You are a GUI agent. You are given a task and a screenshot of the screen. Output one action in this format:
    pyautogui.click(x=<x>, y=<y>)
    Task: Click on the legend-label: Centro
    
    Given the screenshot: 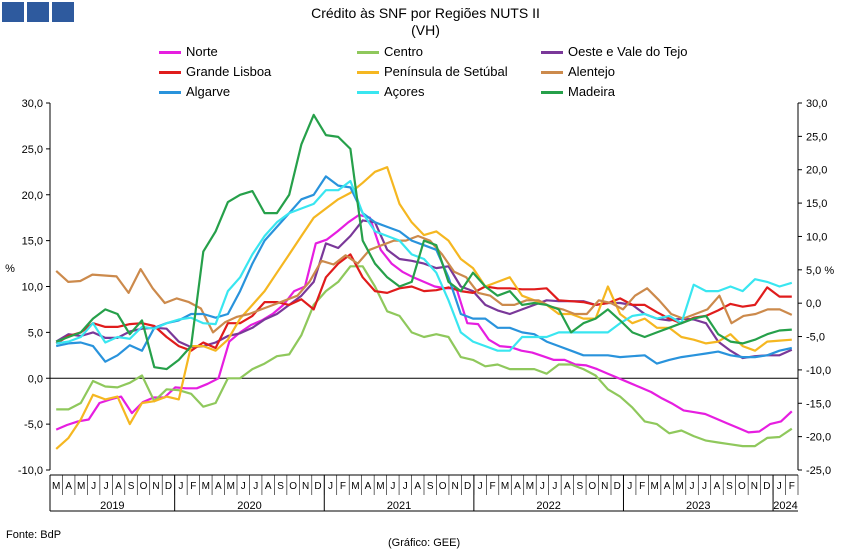 What is the action you would take?
    pyautogui.click(x=404, y=51)
    